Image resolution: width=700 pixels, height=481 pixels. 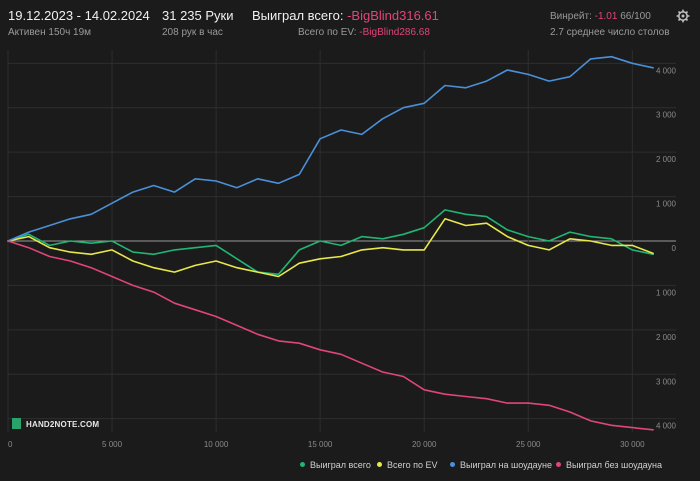 What do you see at coordinates (614, 465) in the screenshot?
I see `legend-label: Выиграл без шоудауна` at bounding box center [614, 465].